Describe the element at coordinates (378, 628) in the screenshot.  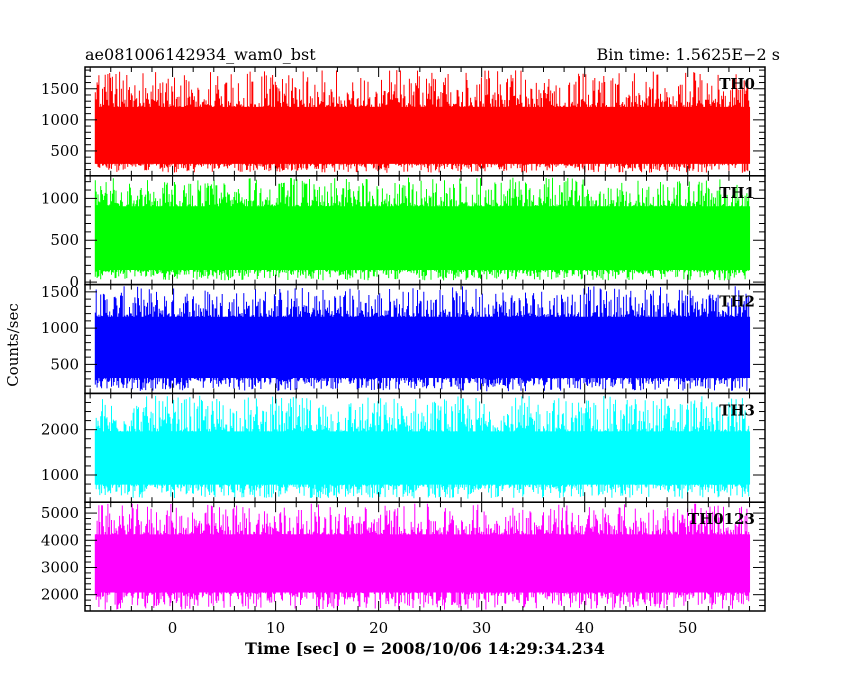
I see `x-tick-label: 20` at that location.